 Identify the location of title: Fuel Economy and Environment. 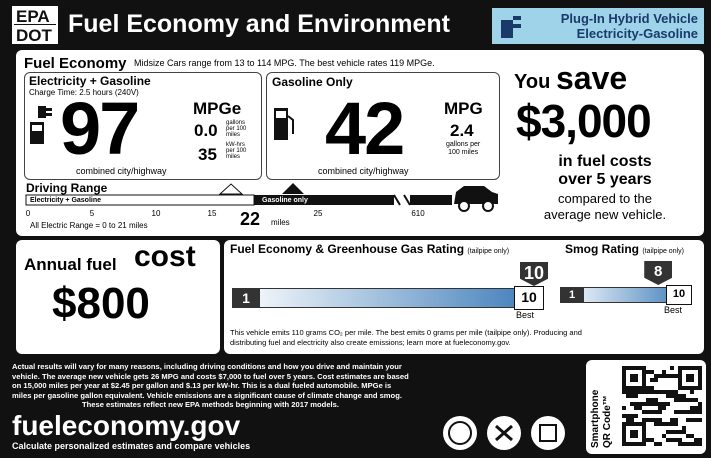
(259, 24).